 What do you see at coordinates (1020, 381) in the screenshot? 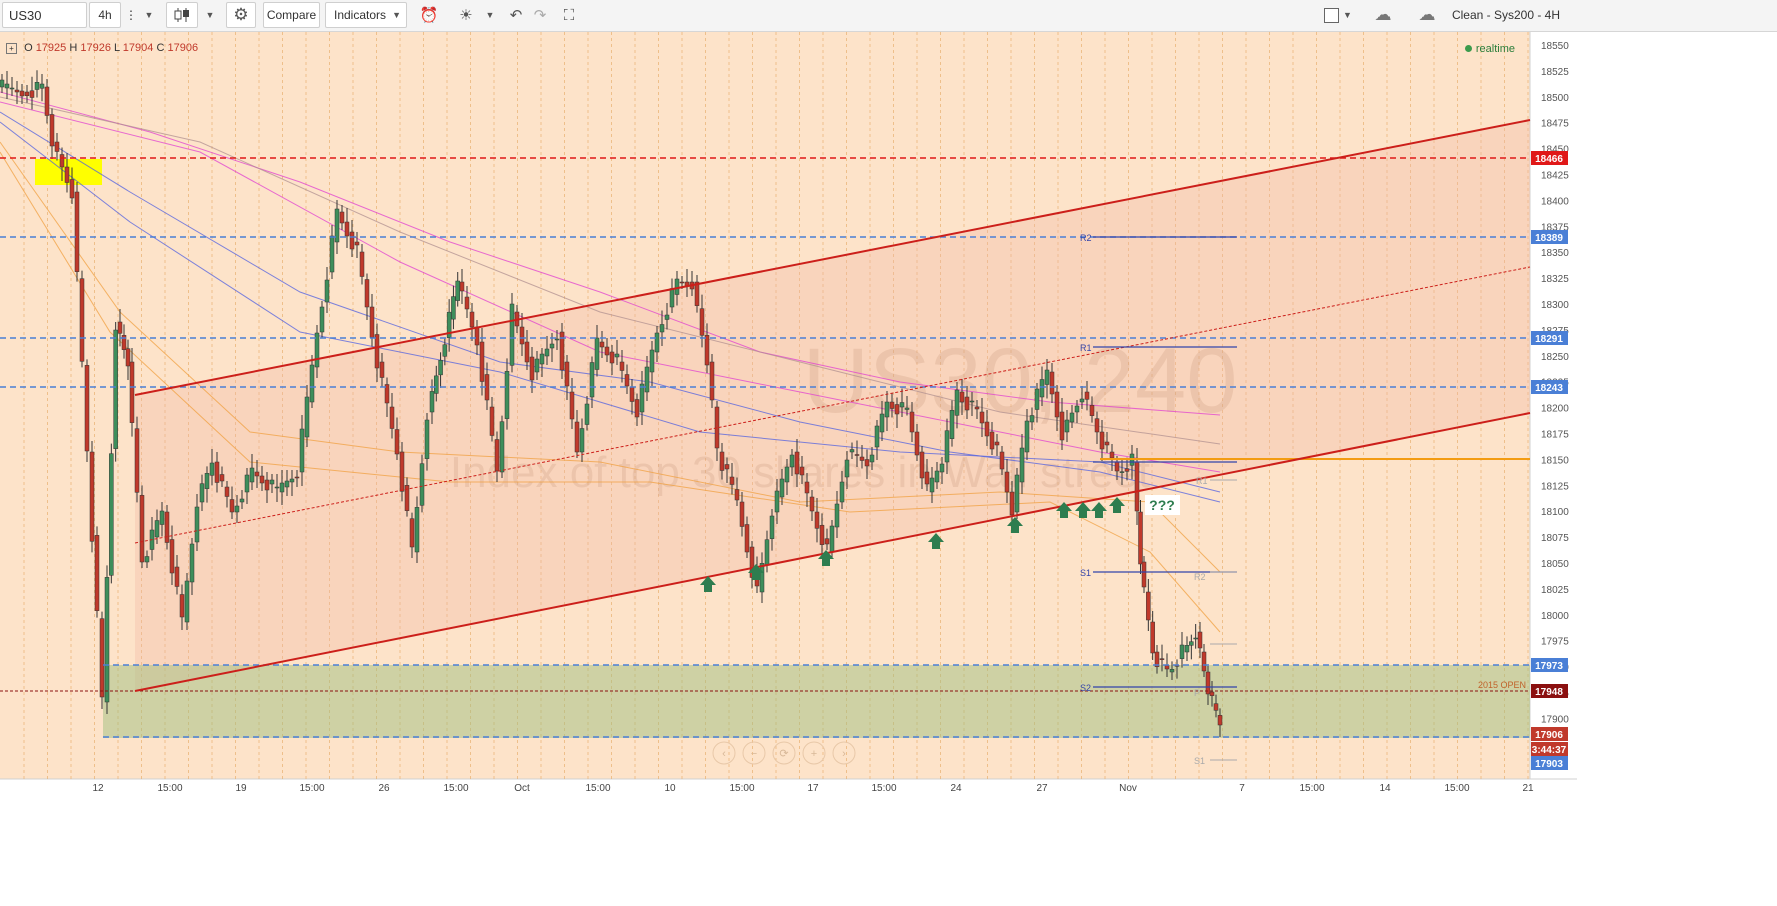
I see `watermark-symbol: US30, 240` at bounding box center [1020, 381].